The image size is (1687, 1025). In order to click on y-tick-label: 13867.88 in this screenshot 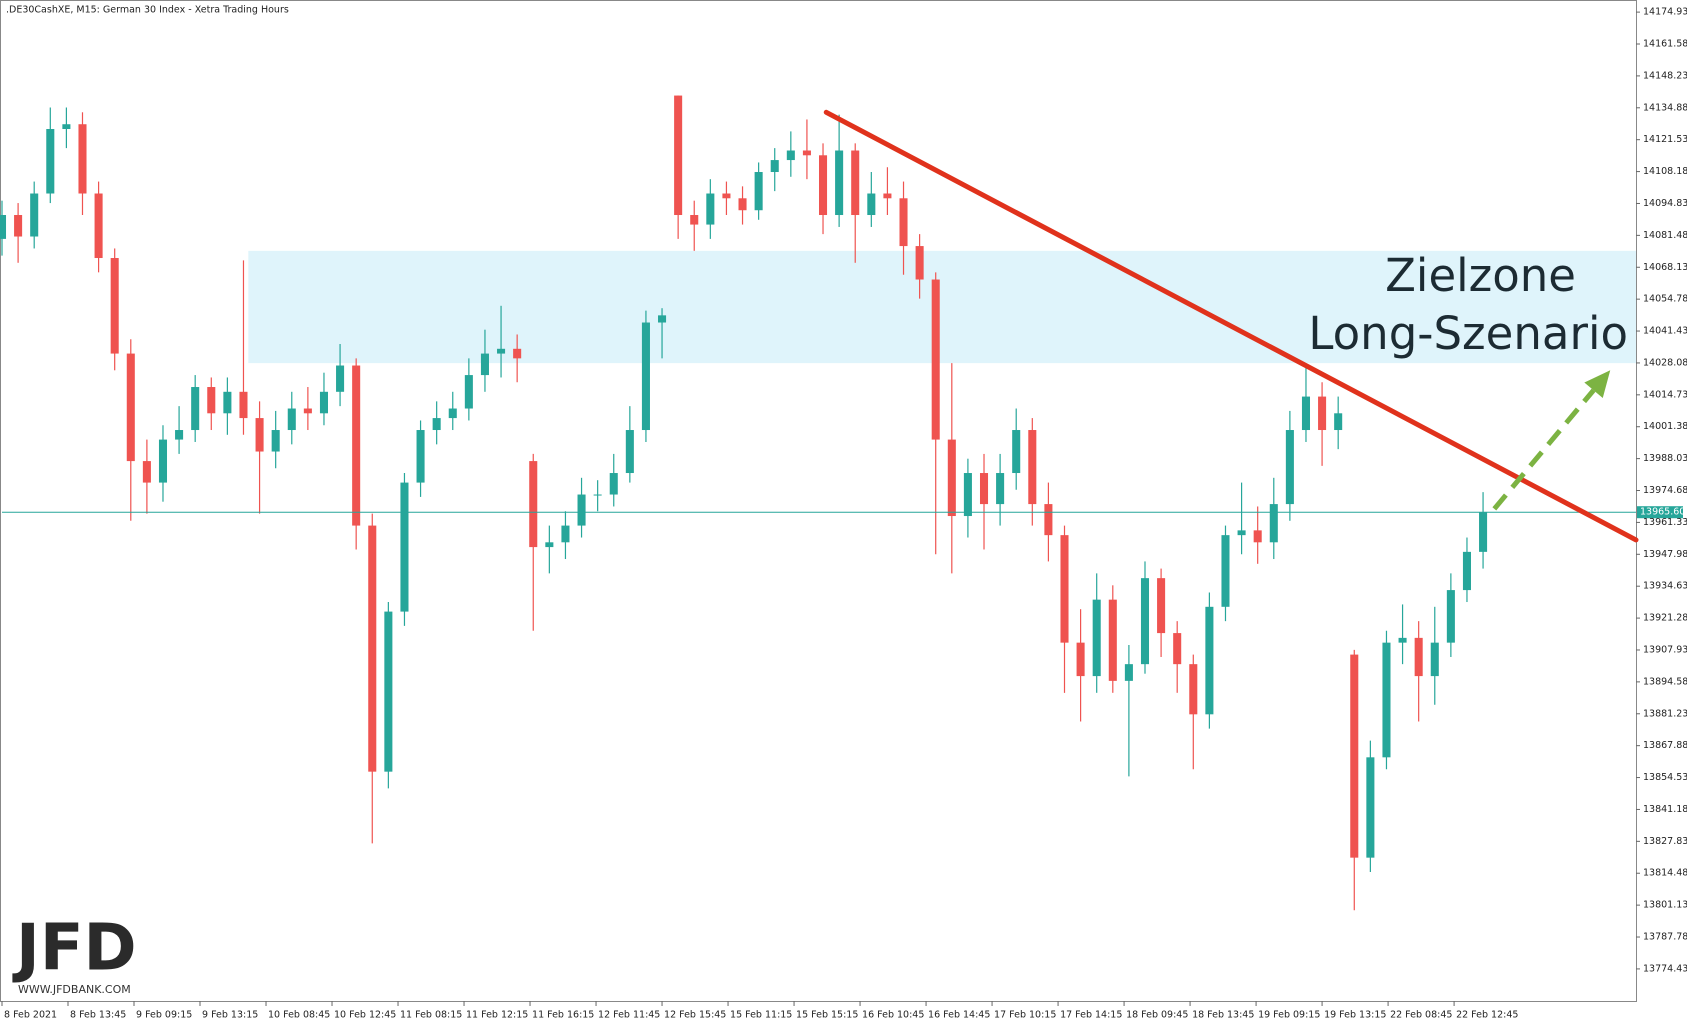, I will do `click(1665, 745)`.